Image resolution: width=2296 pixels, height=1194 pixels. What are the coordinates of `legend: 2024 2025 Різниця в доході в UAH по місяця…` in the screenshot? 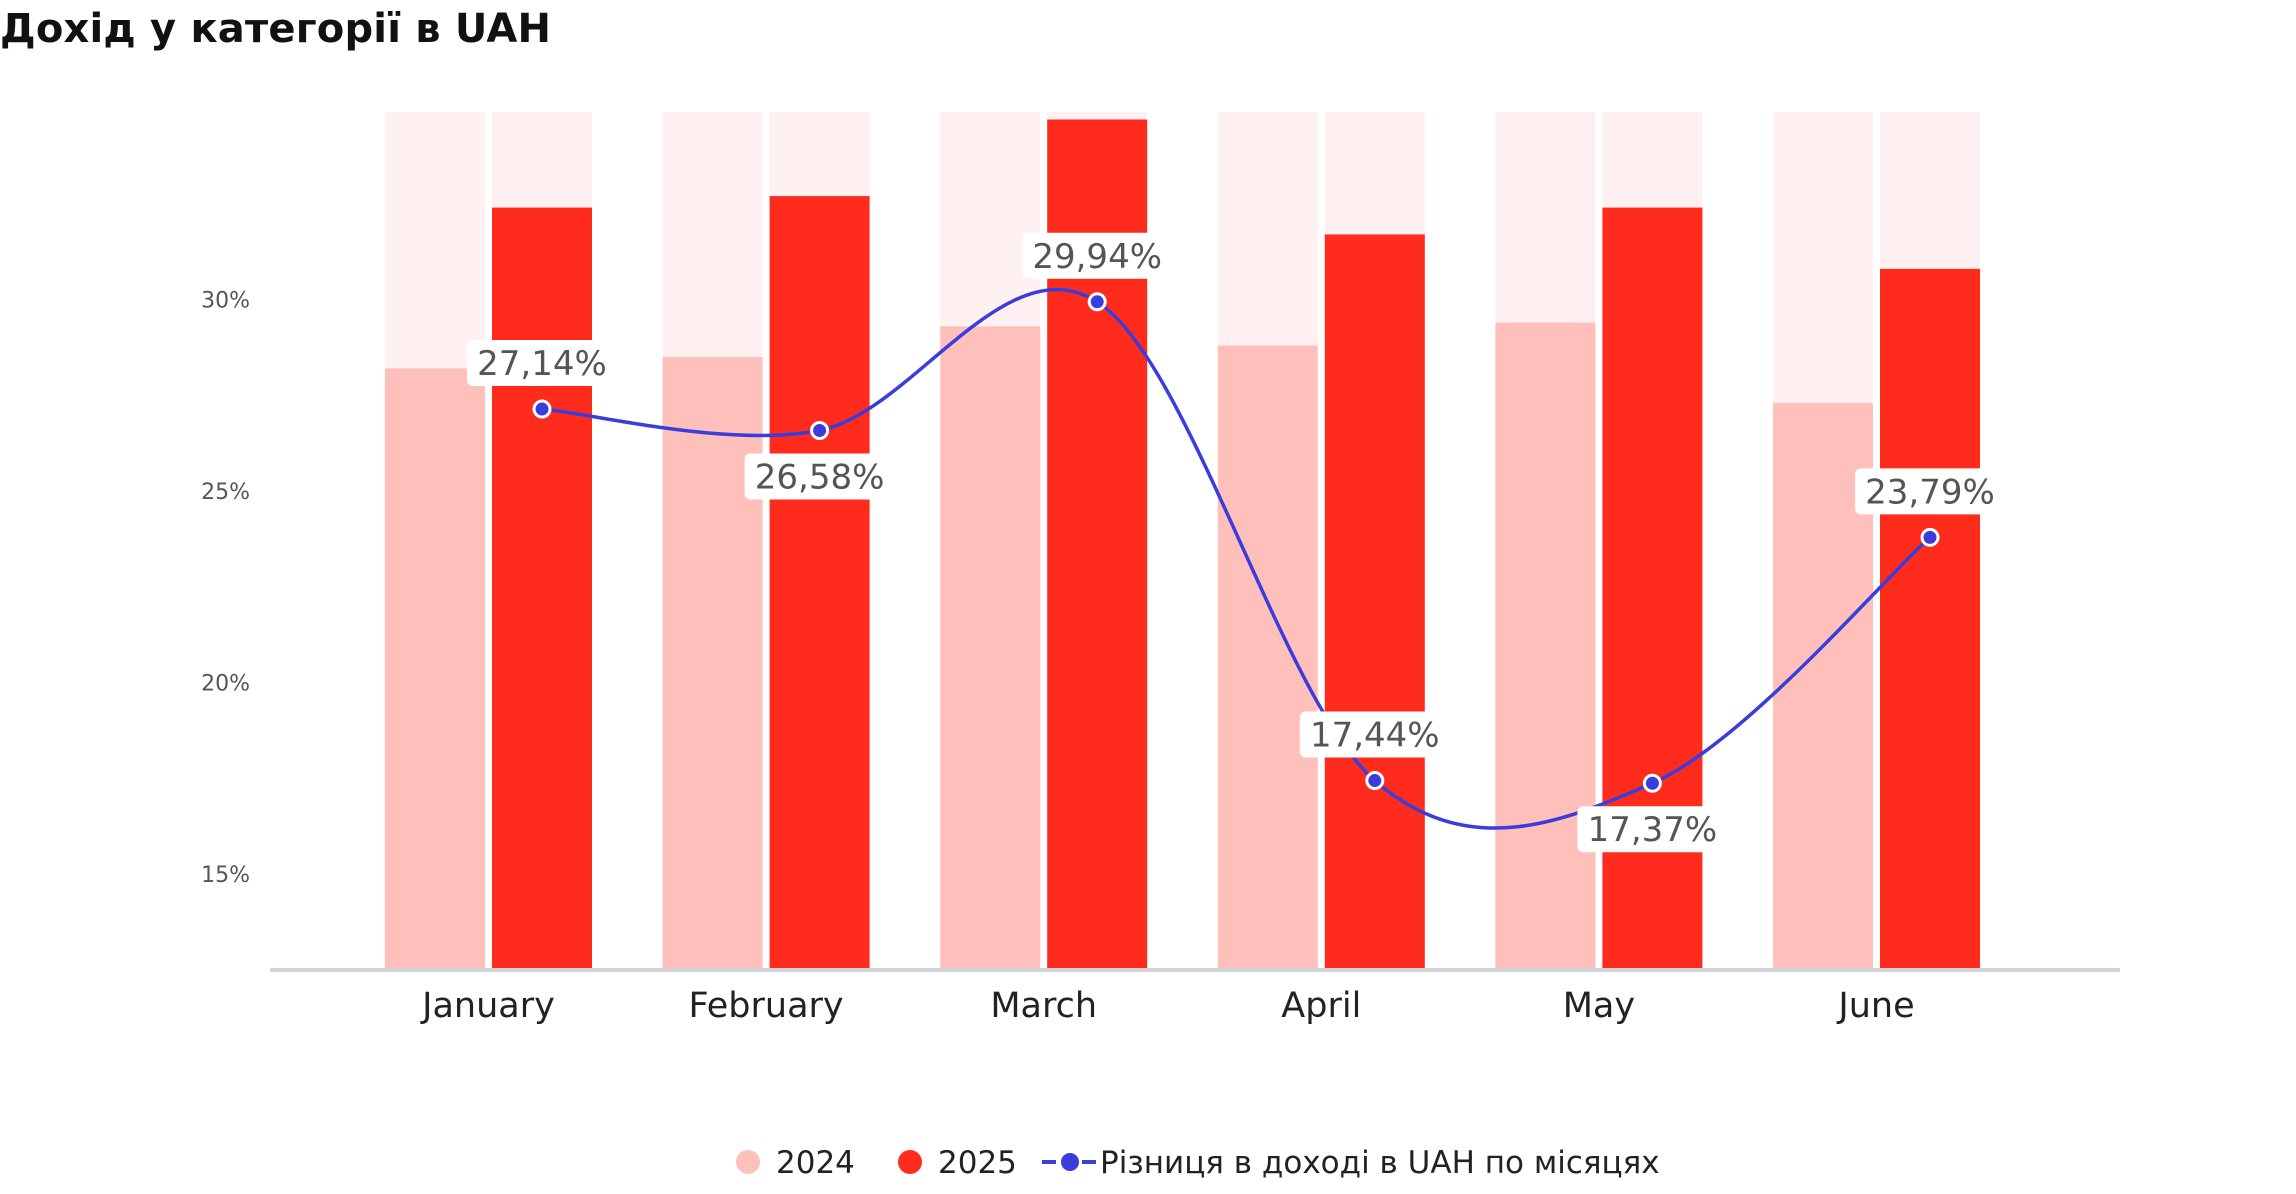 It's located at (1198, 1163).